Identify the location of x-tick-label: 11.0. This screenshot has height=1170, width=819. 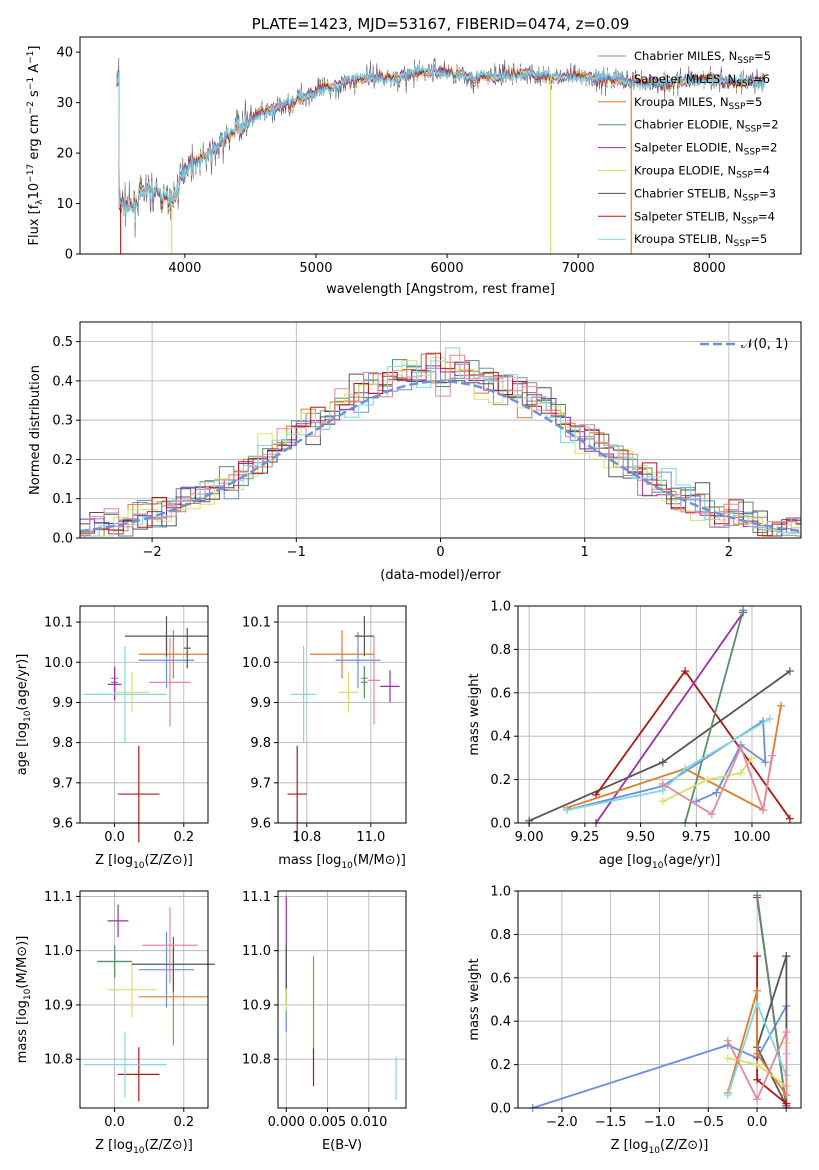
(370, 837).